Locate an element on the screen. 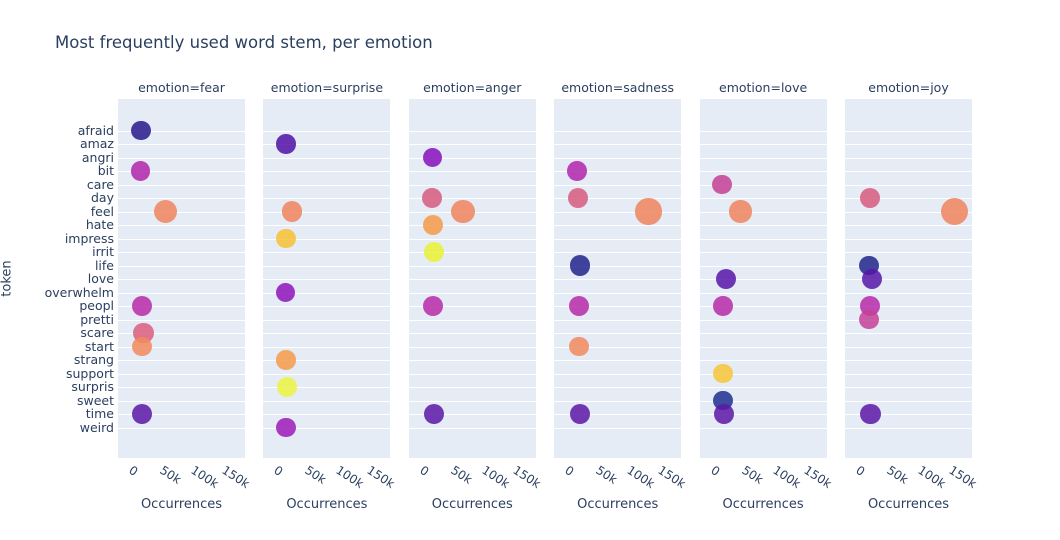 The image size is (1060, 540). y-tick-label: amaz is located at coordinates (96, 143).